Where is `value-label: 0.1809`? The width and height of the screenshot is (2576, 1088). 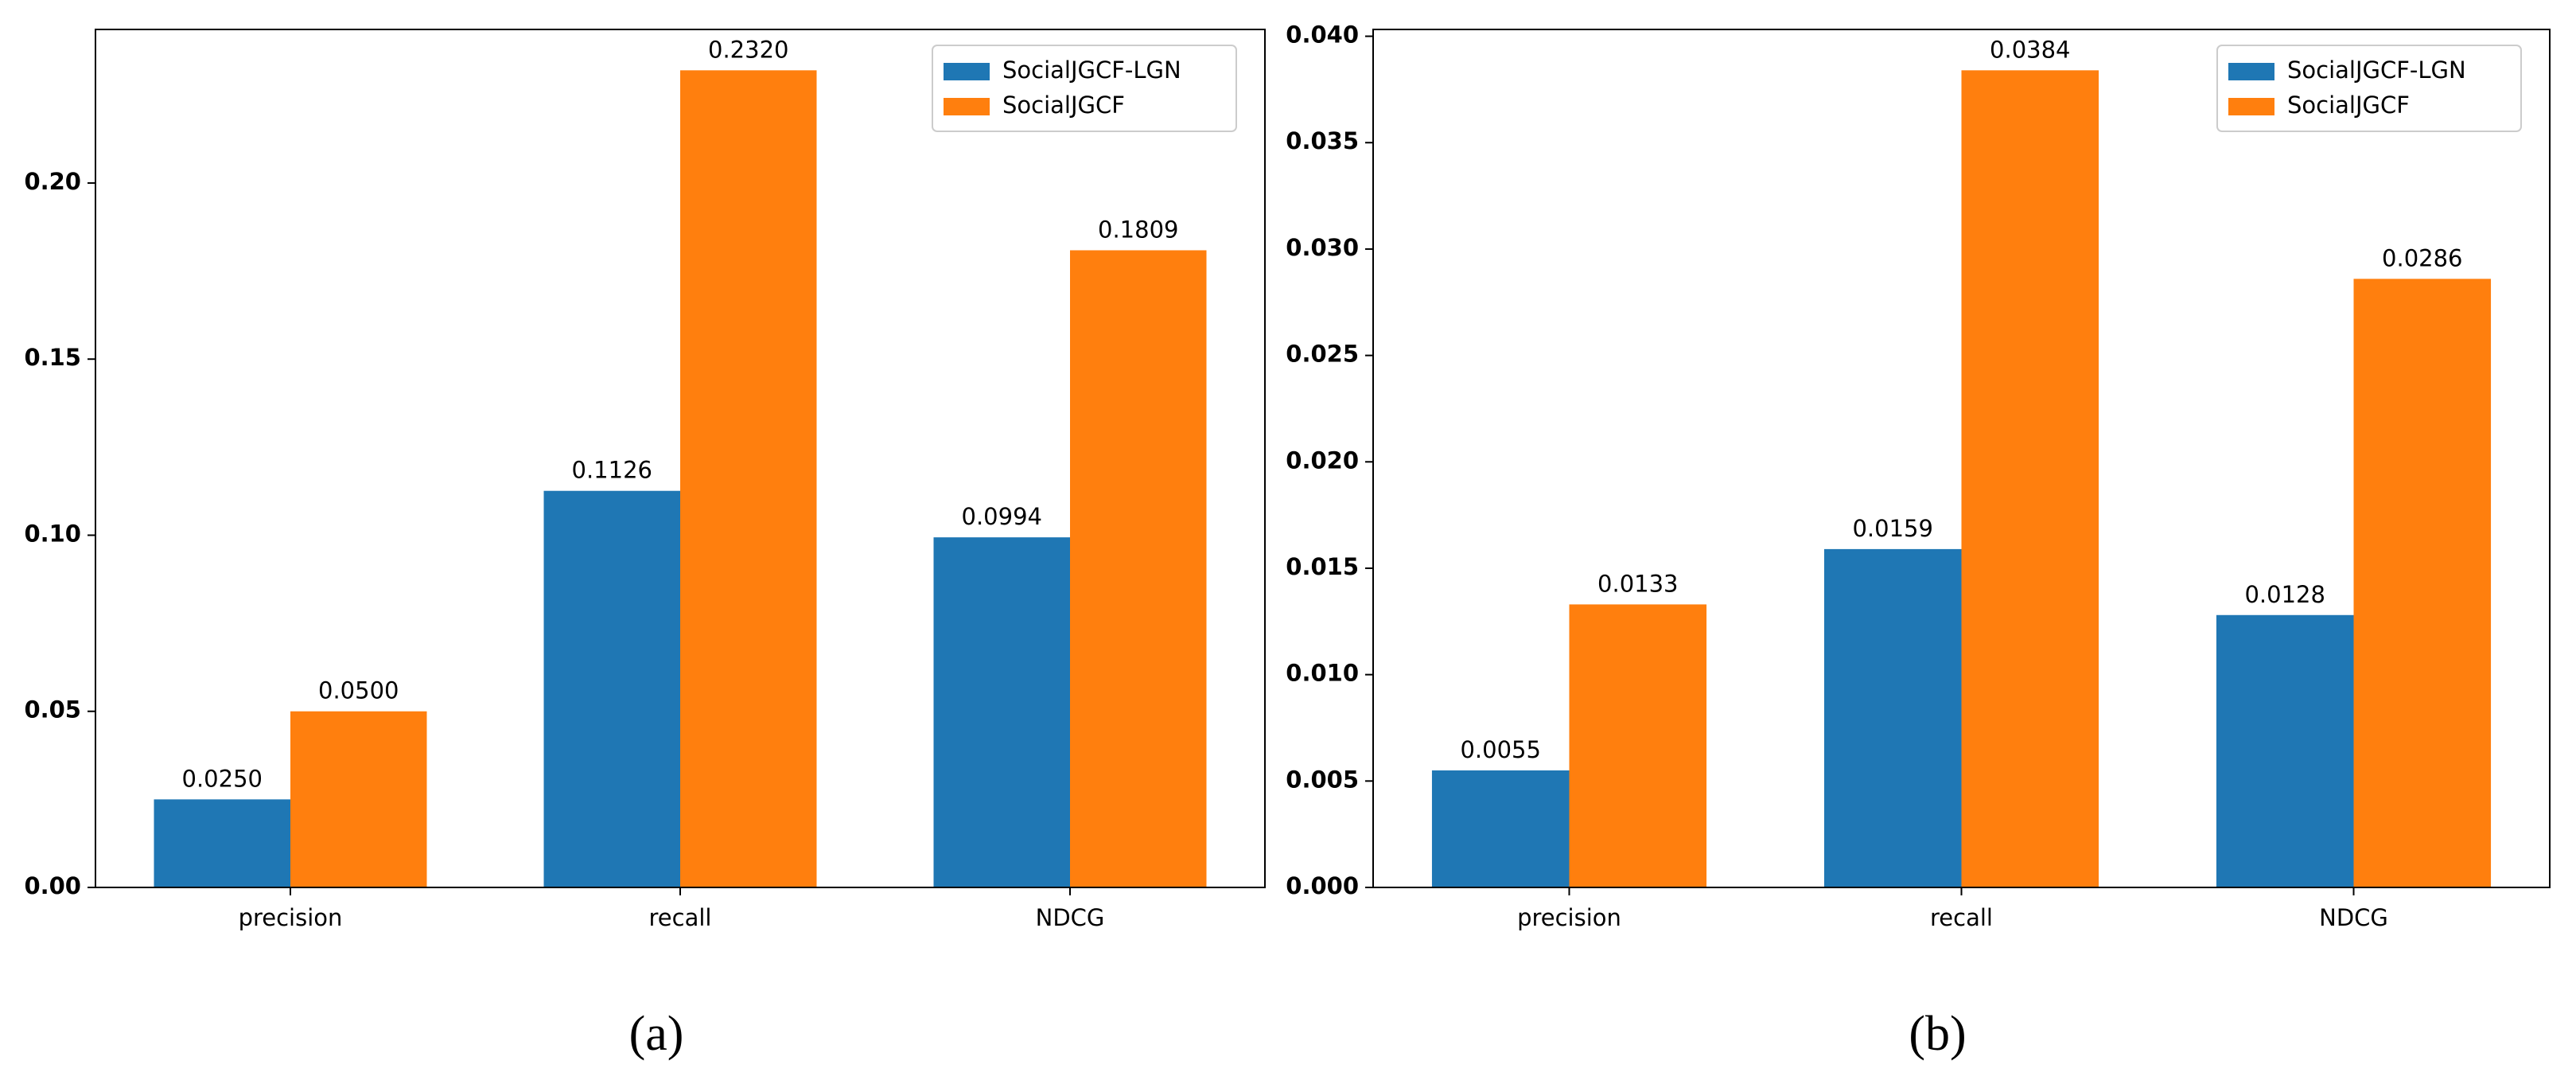 value-label: 0.1809 is located at coordinates (1138, 229).